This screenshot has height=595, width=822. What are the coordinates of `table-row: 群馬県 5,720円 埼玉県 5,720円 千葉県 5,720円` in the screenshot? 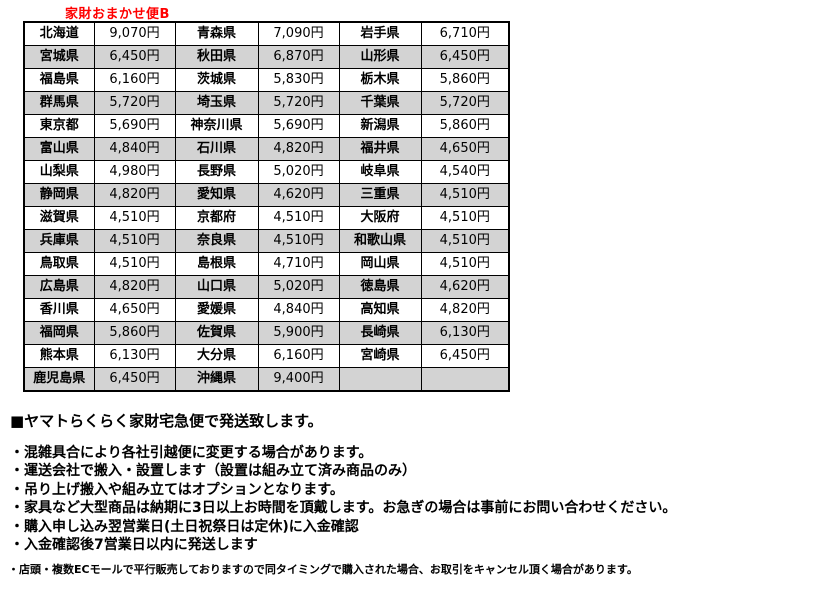 It's located at (266, 103).